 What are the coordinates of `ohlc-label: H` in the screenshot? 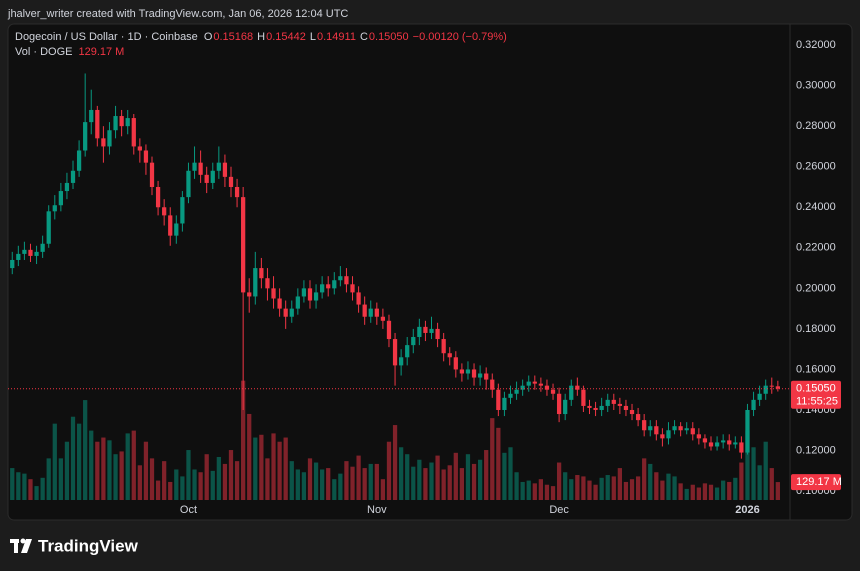 It's located at (261, 37).